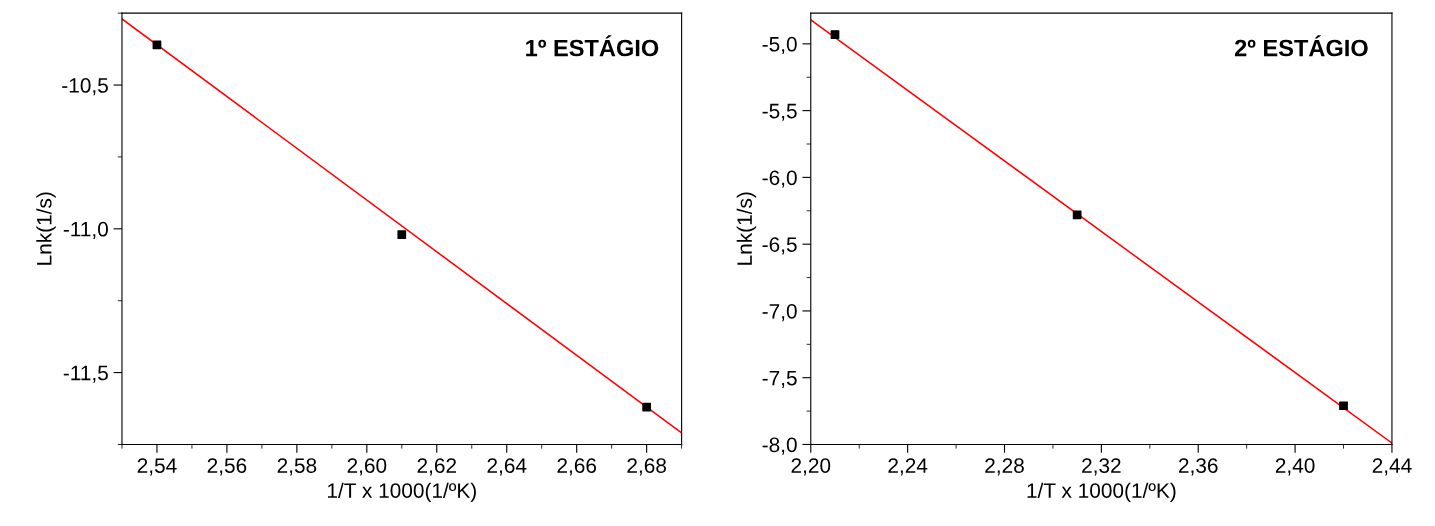 The width and height of the screenshot is (1435, 526). Describe the element at coordinates (779, 312) in the screenshot. I see `y-tick-label: -7,0` at that location.